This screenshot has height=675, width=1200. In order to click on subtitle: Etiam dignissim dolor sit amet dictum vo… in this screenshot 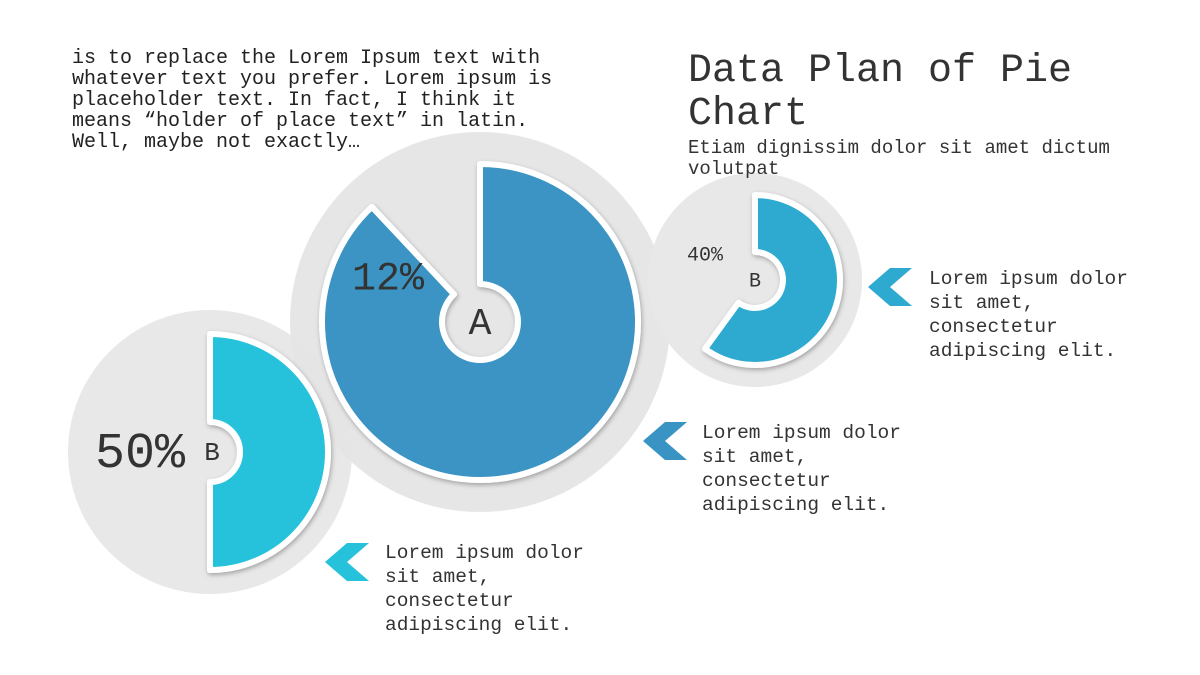, I will do `click(899, 158)`.